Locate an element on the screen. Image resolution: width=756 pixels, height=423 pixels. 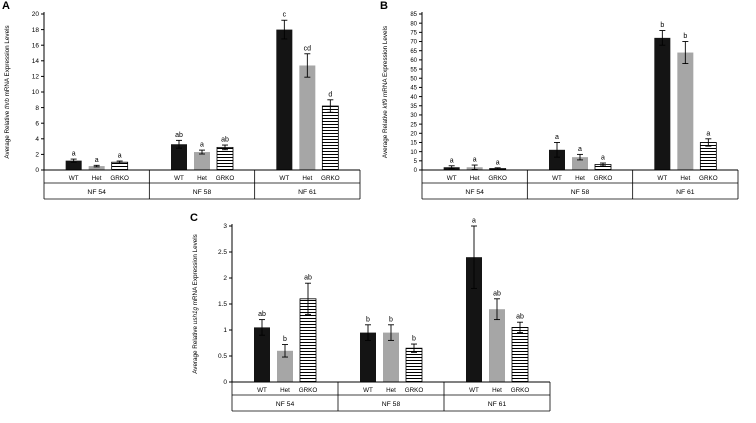
y-tick-label: 8 is located at coordinates (37, 108).